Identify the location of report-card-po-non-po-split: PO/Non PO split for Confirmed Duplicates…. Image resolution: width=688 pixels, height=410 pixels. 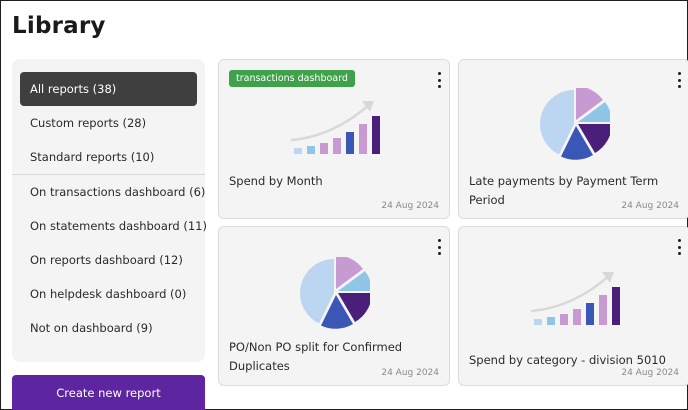
(334, 306).